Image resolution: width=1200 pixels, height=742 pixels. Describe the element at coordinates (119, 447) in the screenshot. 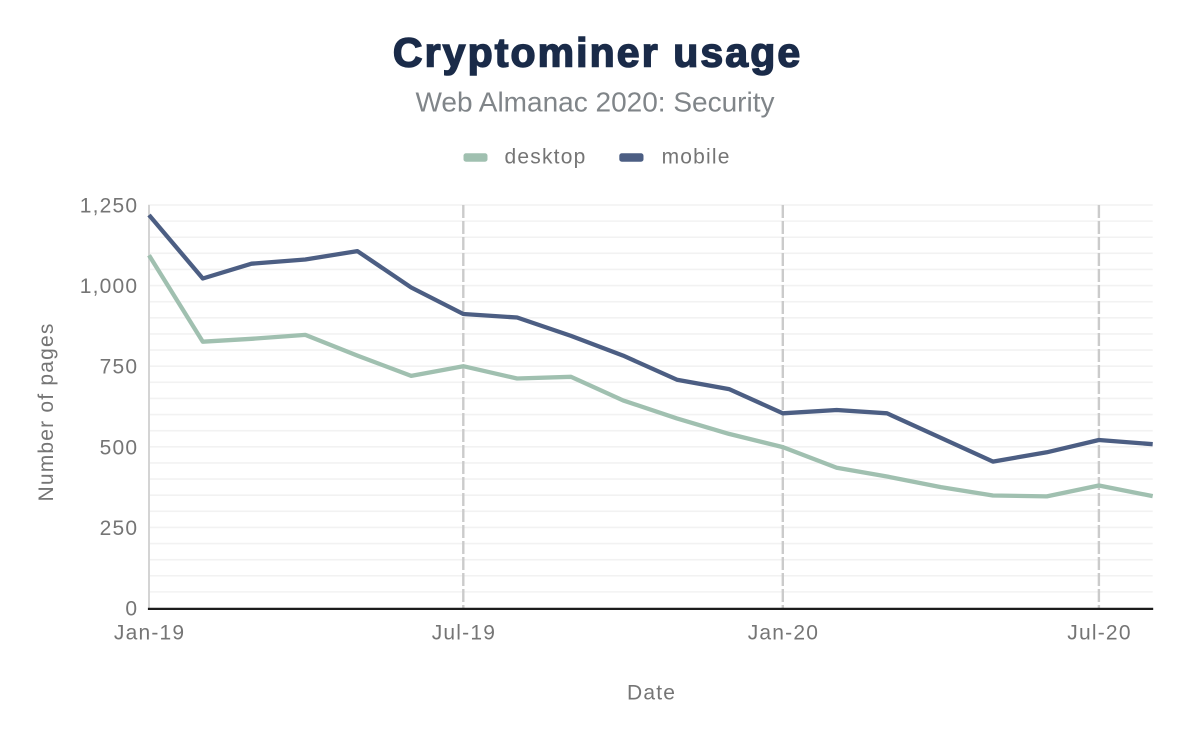

I see `svg-text: 500` at that location.